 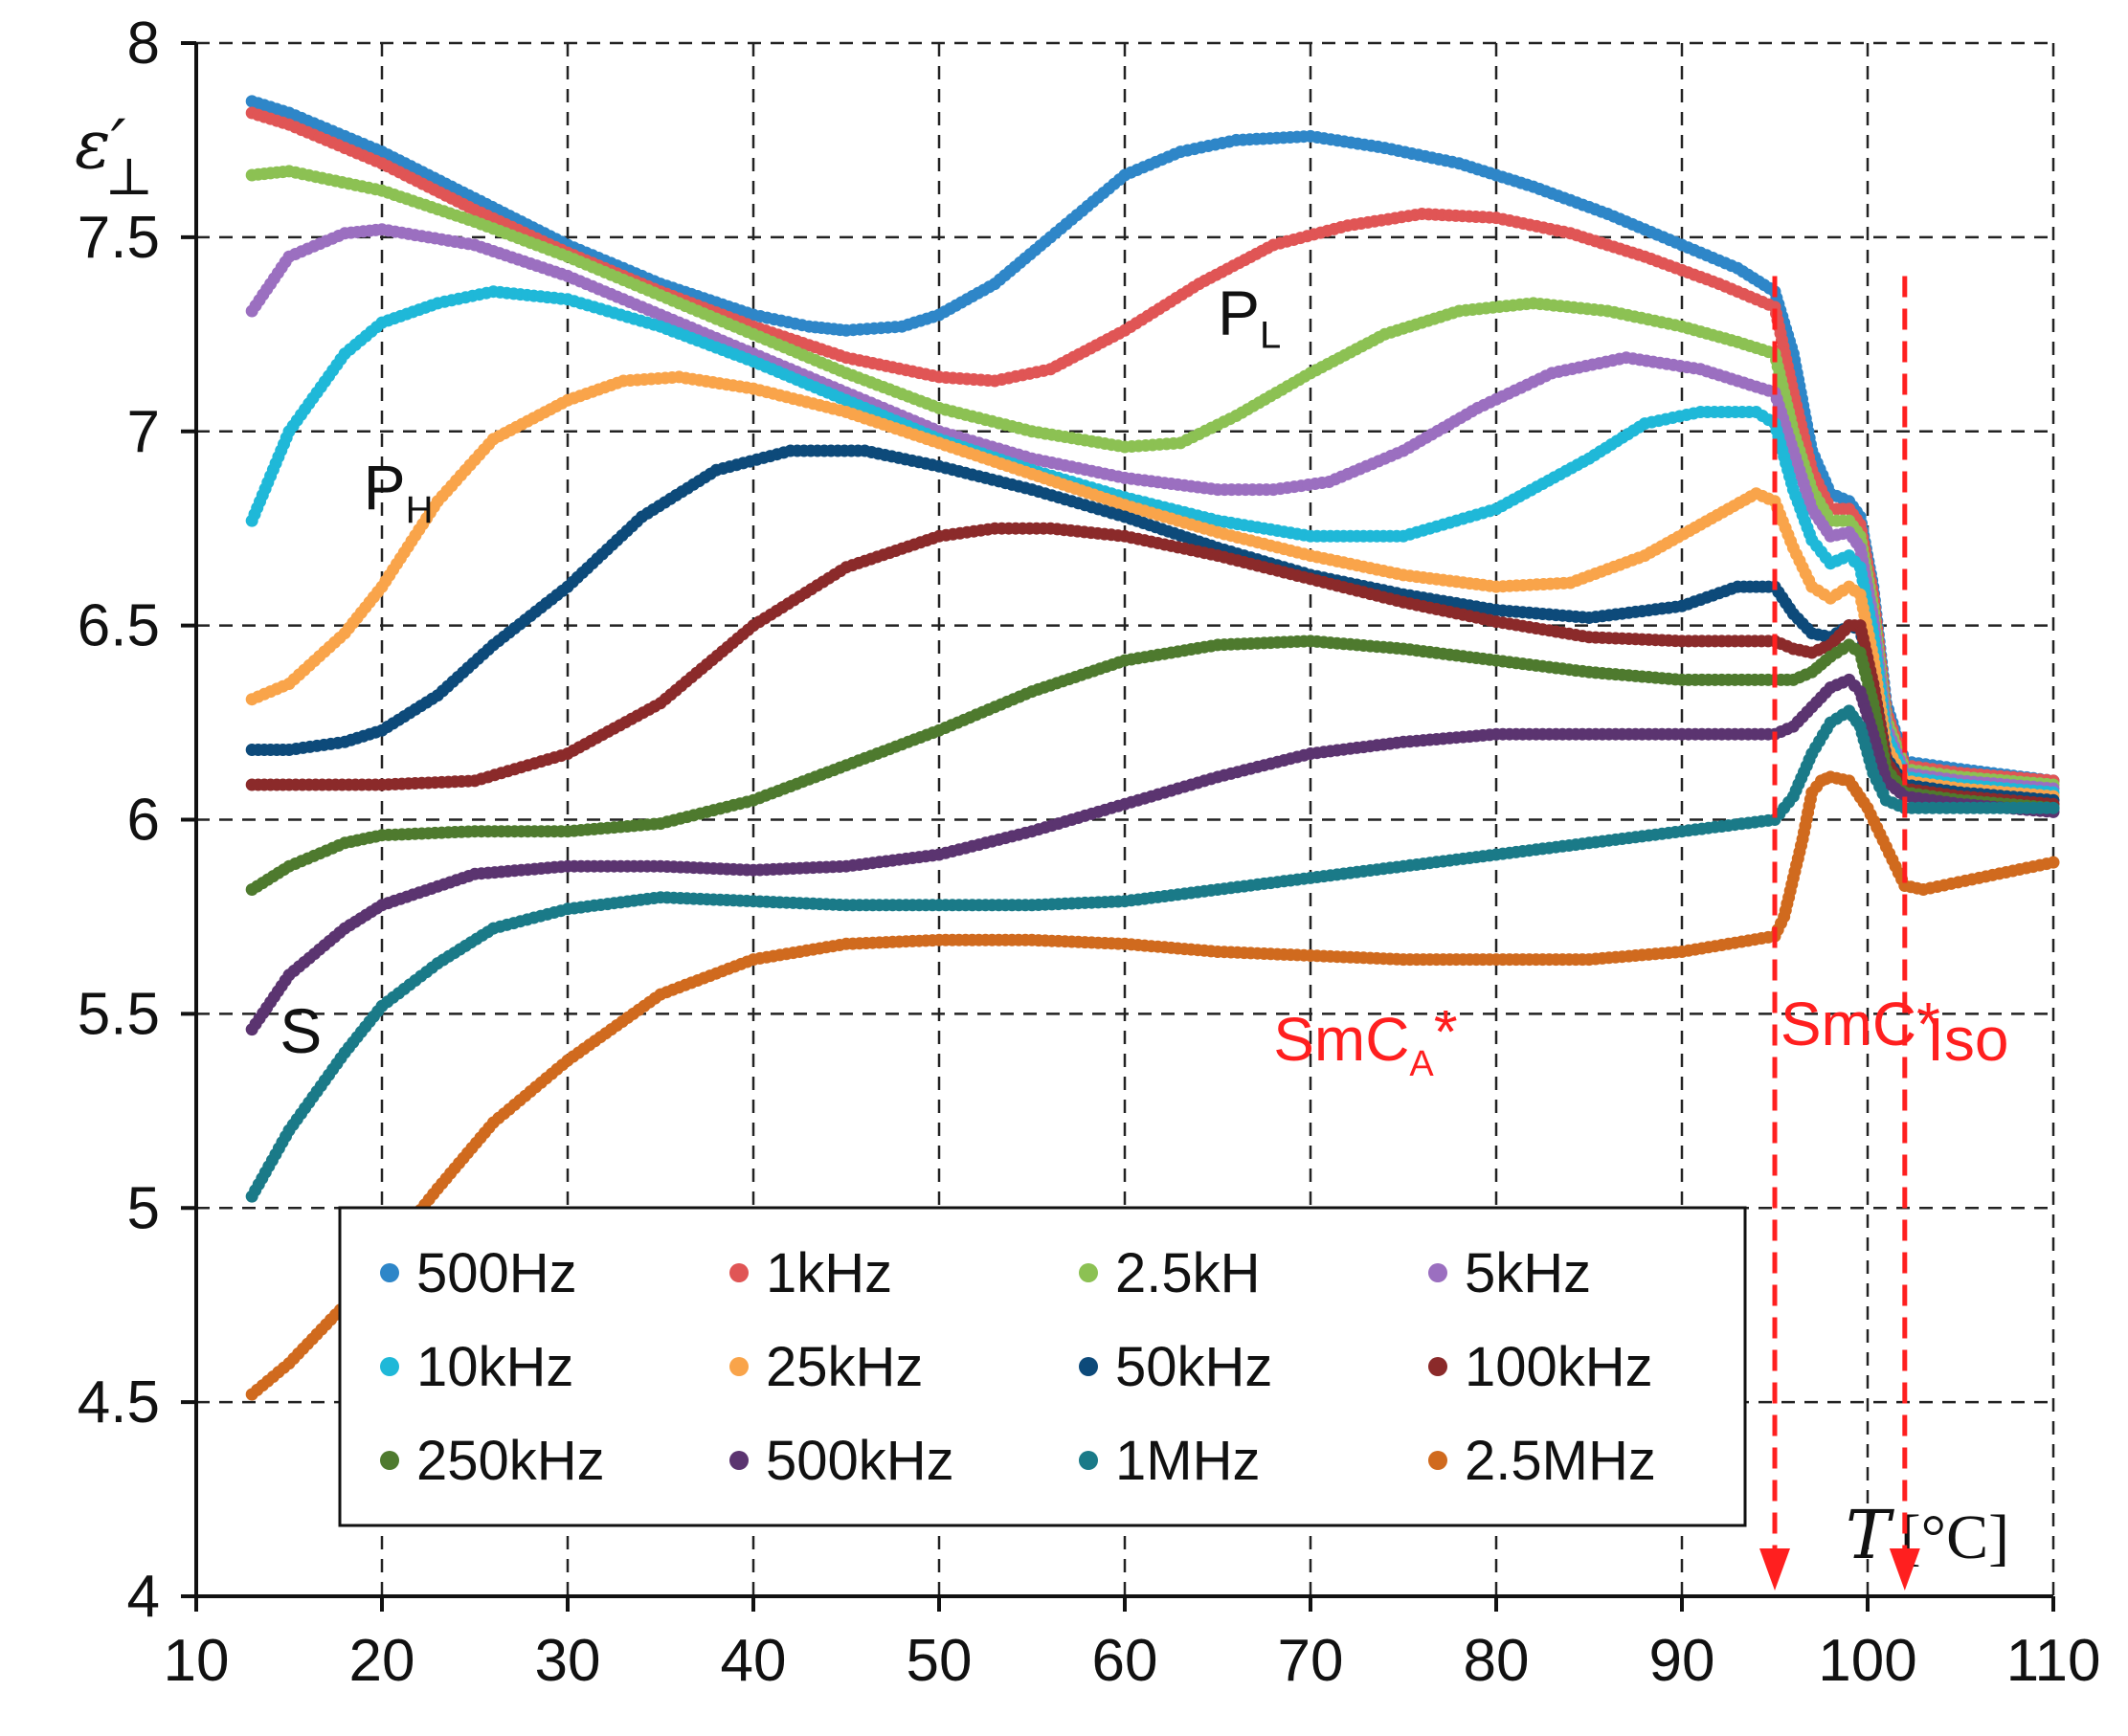 What do you see at coordinates (1152, 765) in the screenshot?
I see `series-250kHz` at bounding box center [1152, 765].